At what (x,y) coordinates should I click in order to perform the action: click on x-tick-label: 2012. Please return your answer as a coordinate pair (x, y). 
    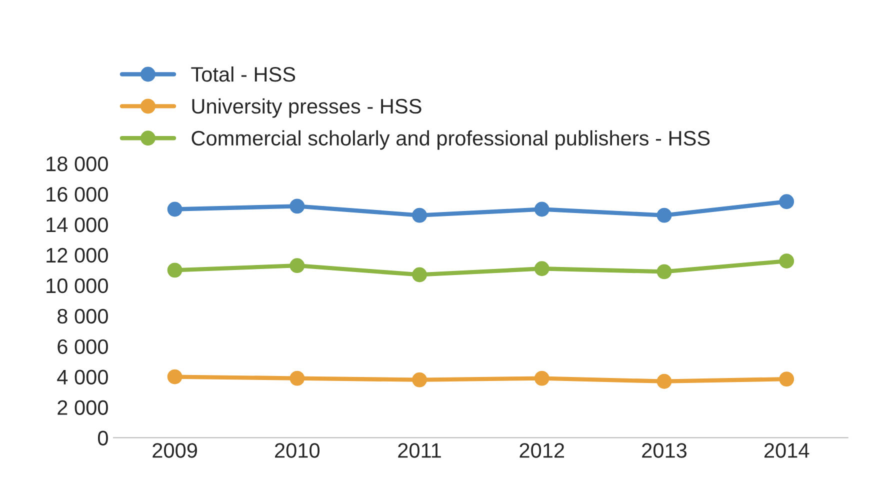
    Looking at the image, I should click on (542, 450).